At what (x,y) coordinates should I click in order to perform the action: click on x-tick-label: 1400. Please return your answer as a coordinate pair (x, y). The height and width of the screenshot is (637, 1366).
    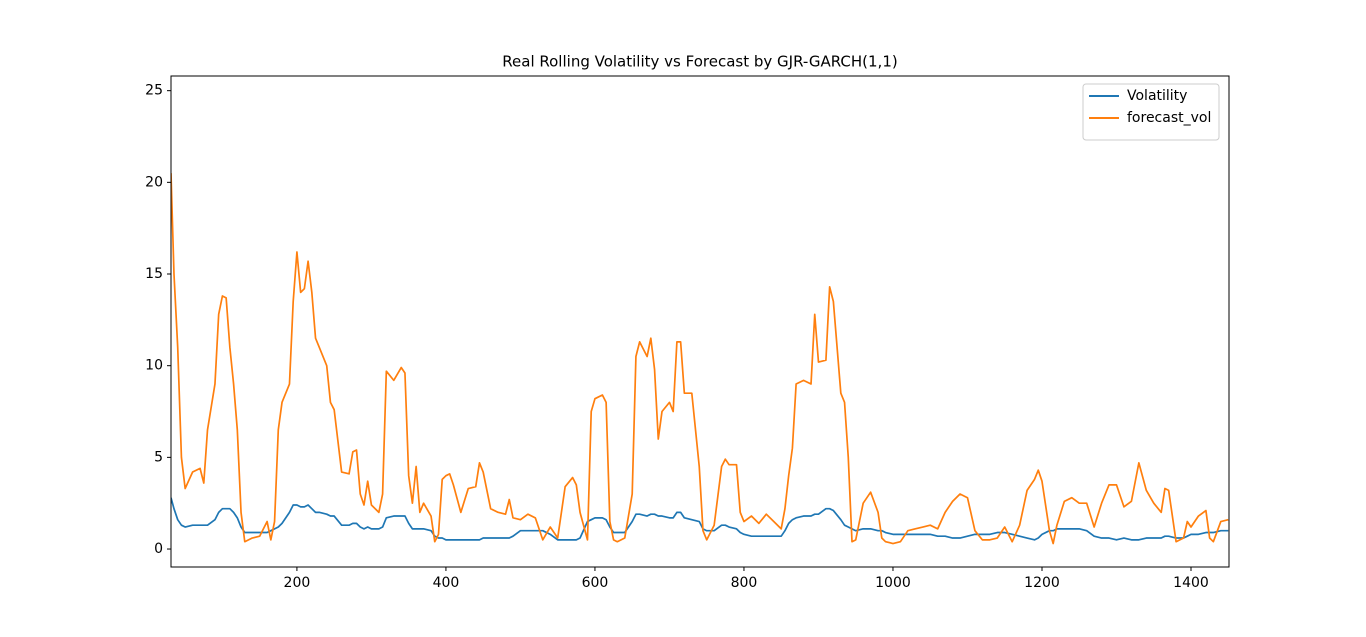
    Looking at the image, I should click on (1191, 583).